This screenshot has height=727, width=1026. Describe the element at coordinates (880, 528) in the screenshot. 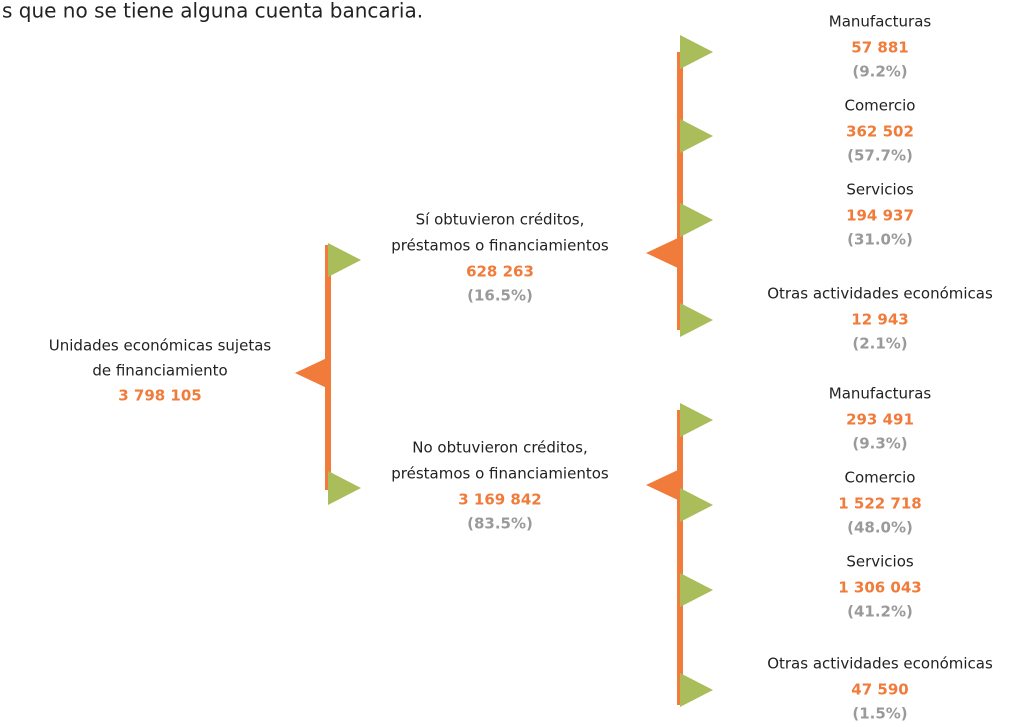

I see `leaf-percent: (48.0%)` at that location.